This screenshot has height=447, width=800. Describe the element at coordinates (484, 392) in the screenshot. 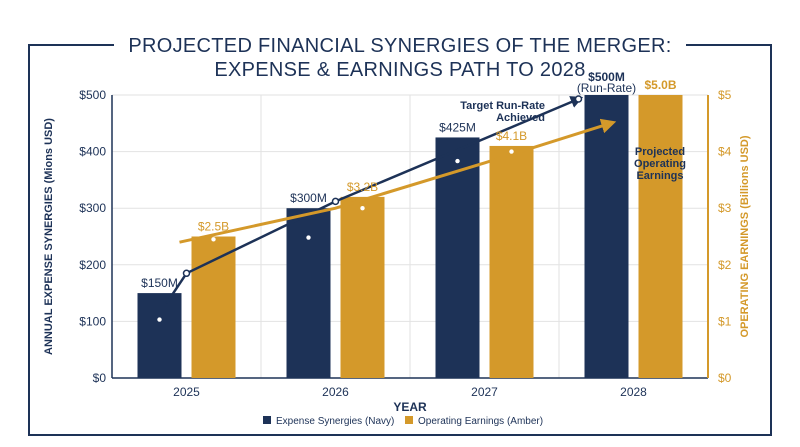

I see `x-category-label: 2027` at that location.